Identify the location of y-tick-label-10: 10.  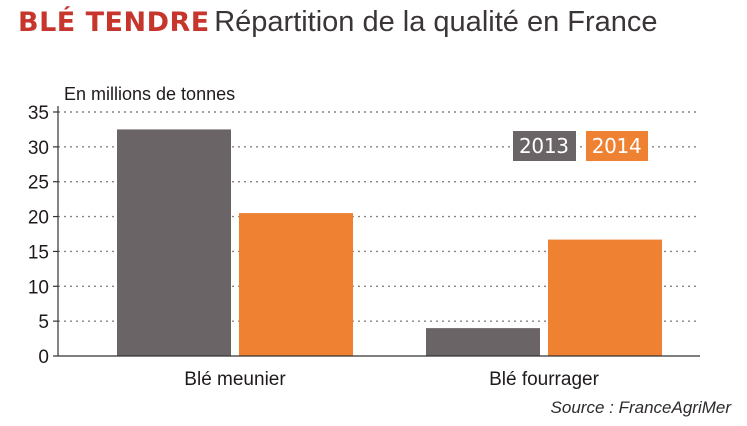
(38, 287).